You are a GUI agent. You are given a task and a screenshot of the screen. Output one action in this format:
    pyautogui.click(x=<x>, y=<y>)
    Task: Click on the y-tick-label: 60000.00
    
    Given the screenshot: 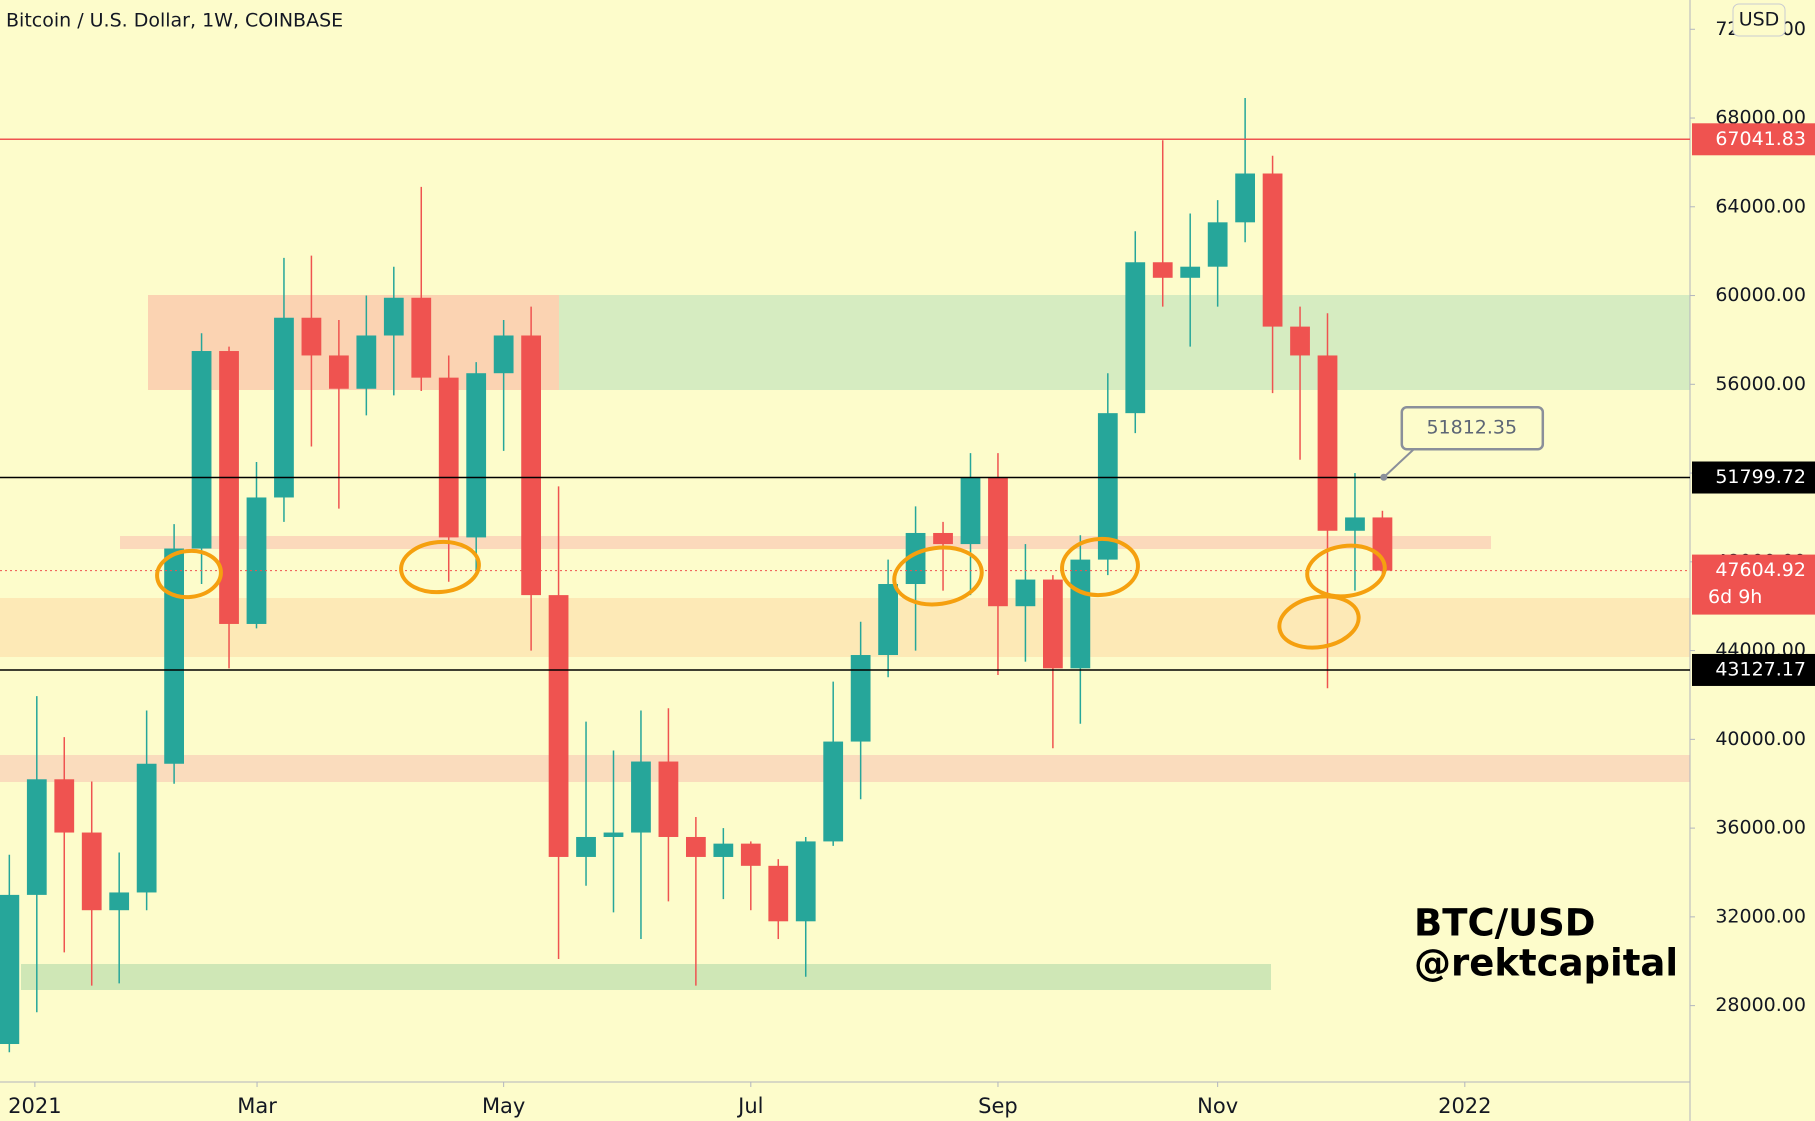 What is the action you would take?
    pyautogui.click(x=1760, y=295)
    